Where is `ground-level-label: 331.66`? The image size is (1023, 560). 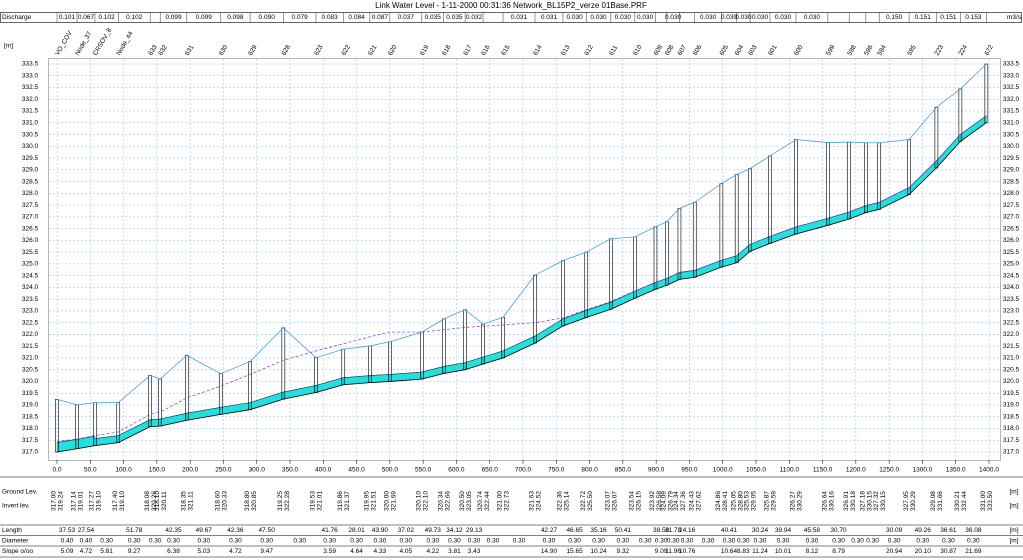 ground-level-label: 331.66 is located at coordinates (940, 501).